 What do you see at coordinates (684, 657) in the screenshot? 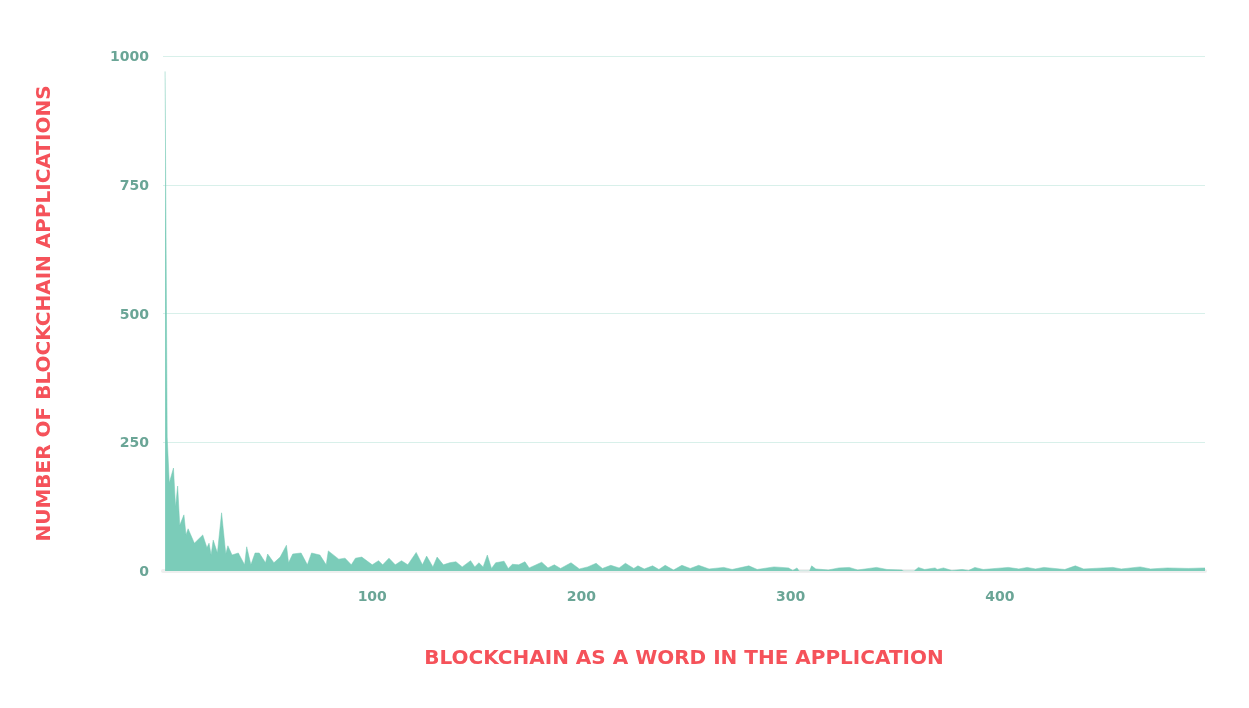
I see `x-axis-title: BLOCKCHAIN AS A WORD IN THE APPLICATION` at bounding box center [684, 657].